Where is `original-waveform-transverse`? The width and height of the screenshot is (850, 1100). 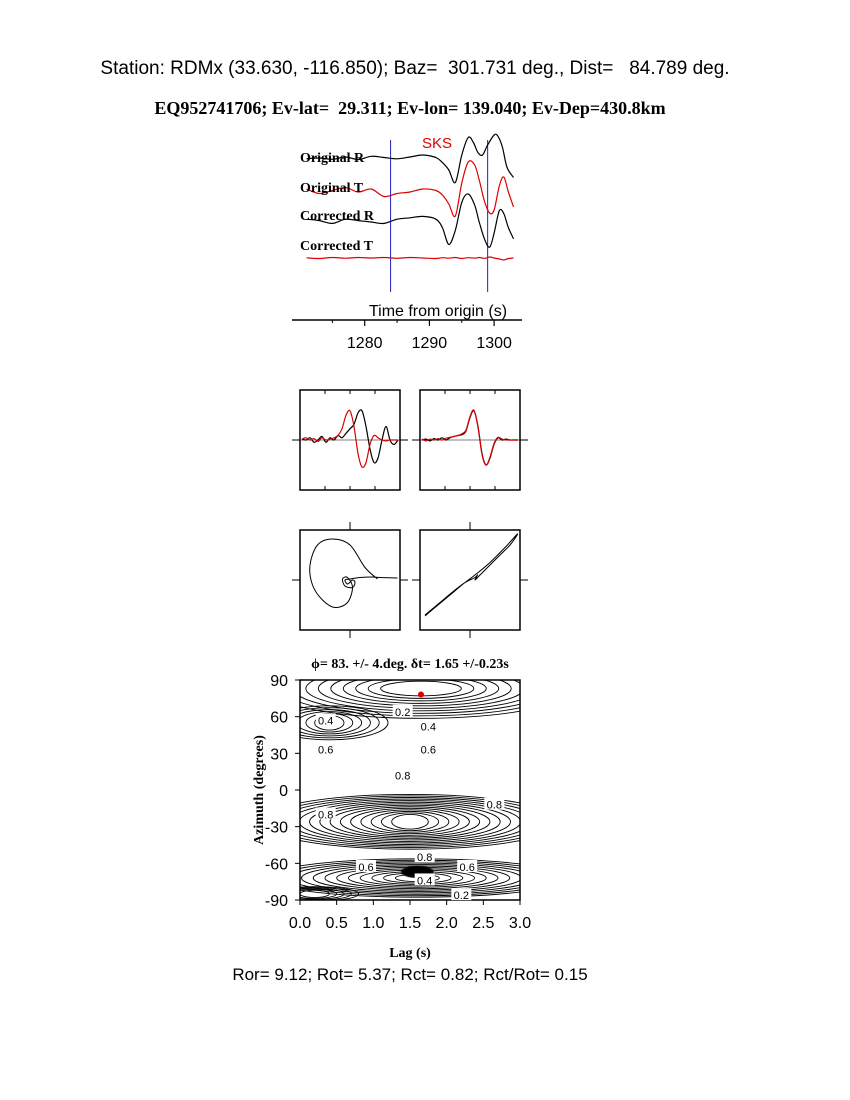 original-waveform-transverse is located at coordinates (349, 439).